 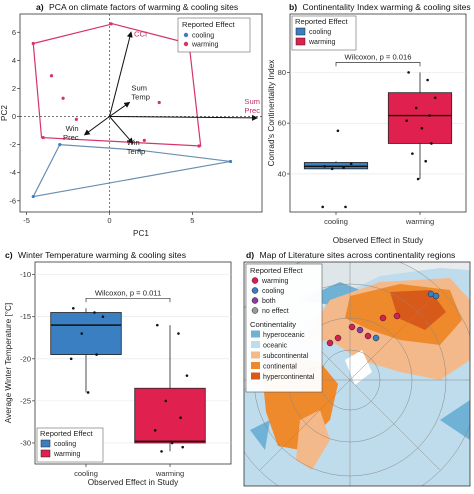 I want to click on panel-a-legend-label-warming: warming, so click(x=205, y=45).